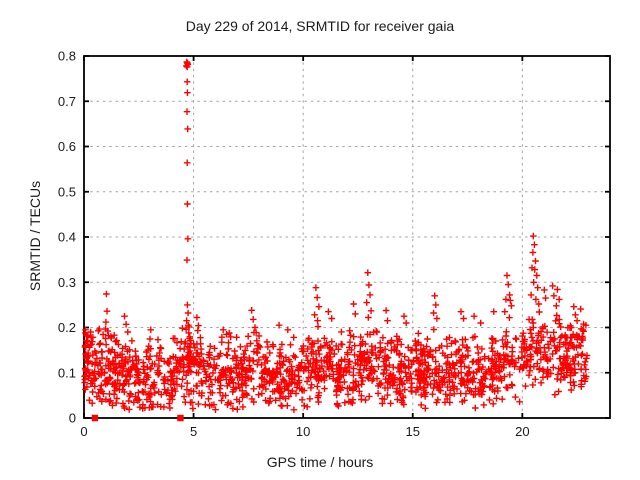 This screenshot has height=480, width=640. What do you see at coordinates (67, 101) in the screenshot?
I see `y-tick-label: 0.7` at bounding box center [67, 101].